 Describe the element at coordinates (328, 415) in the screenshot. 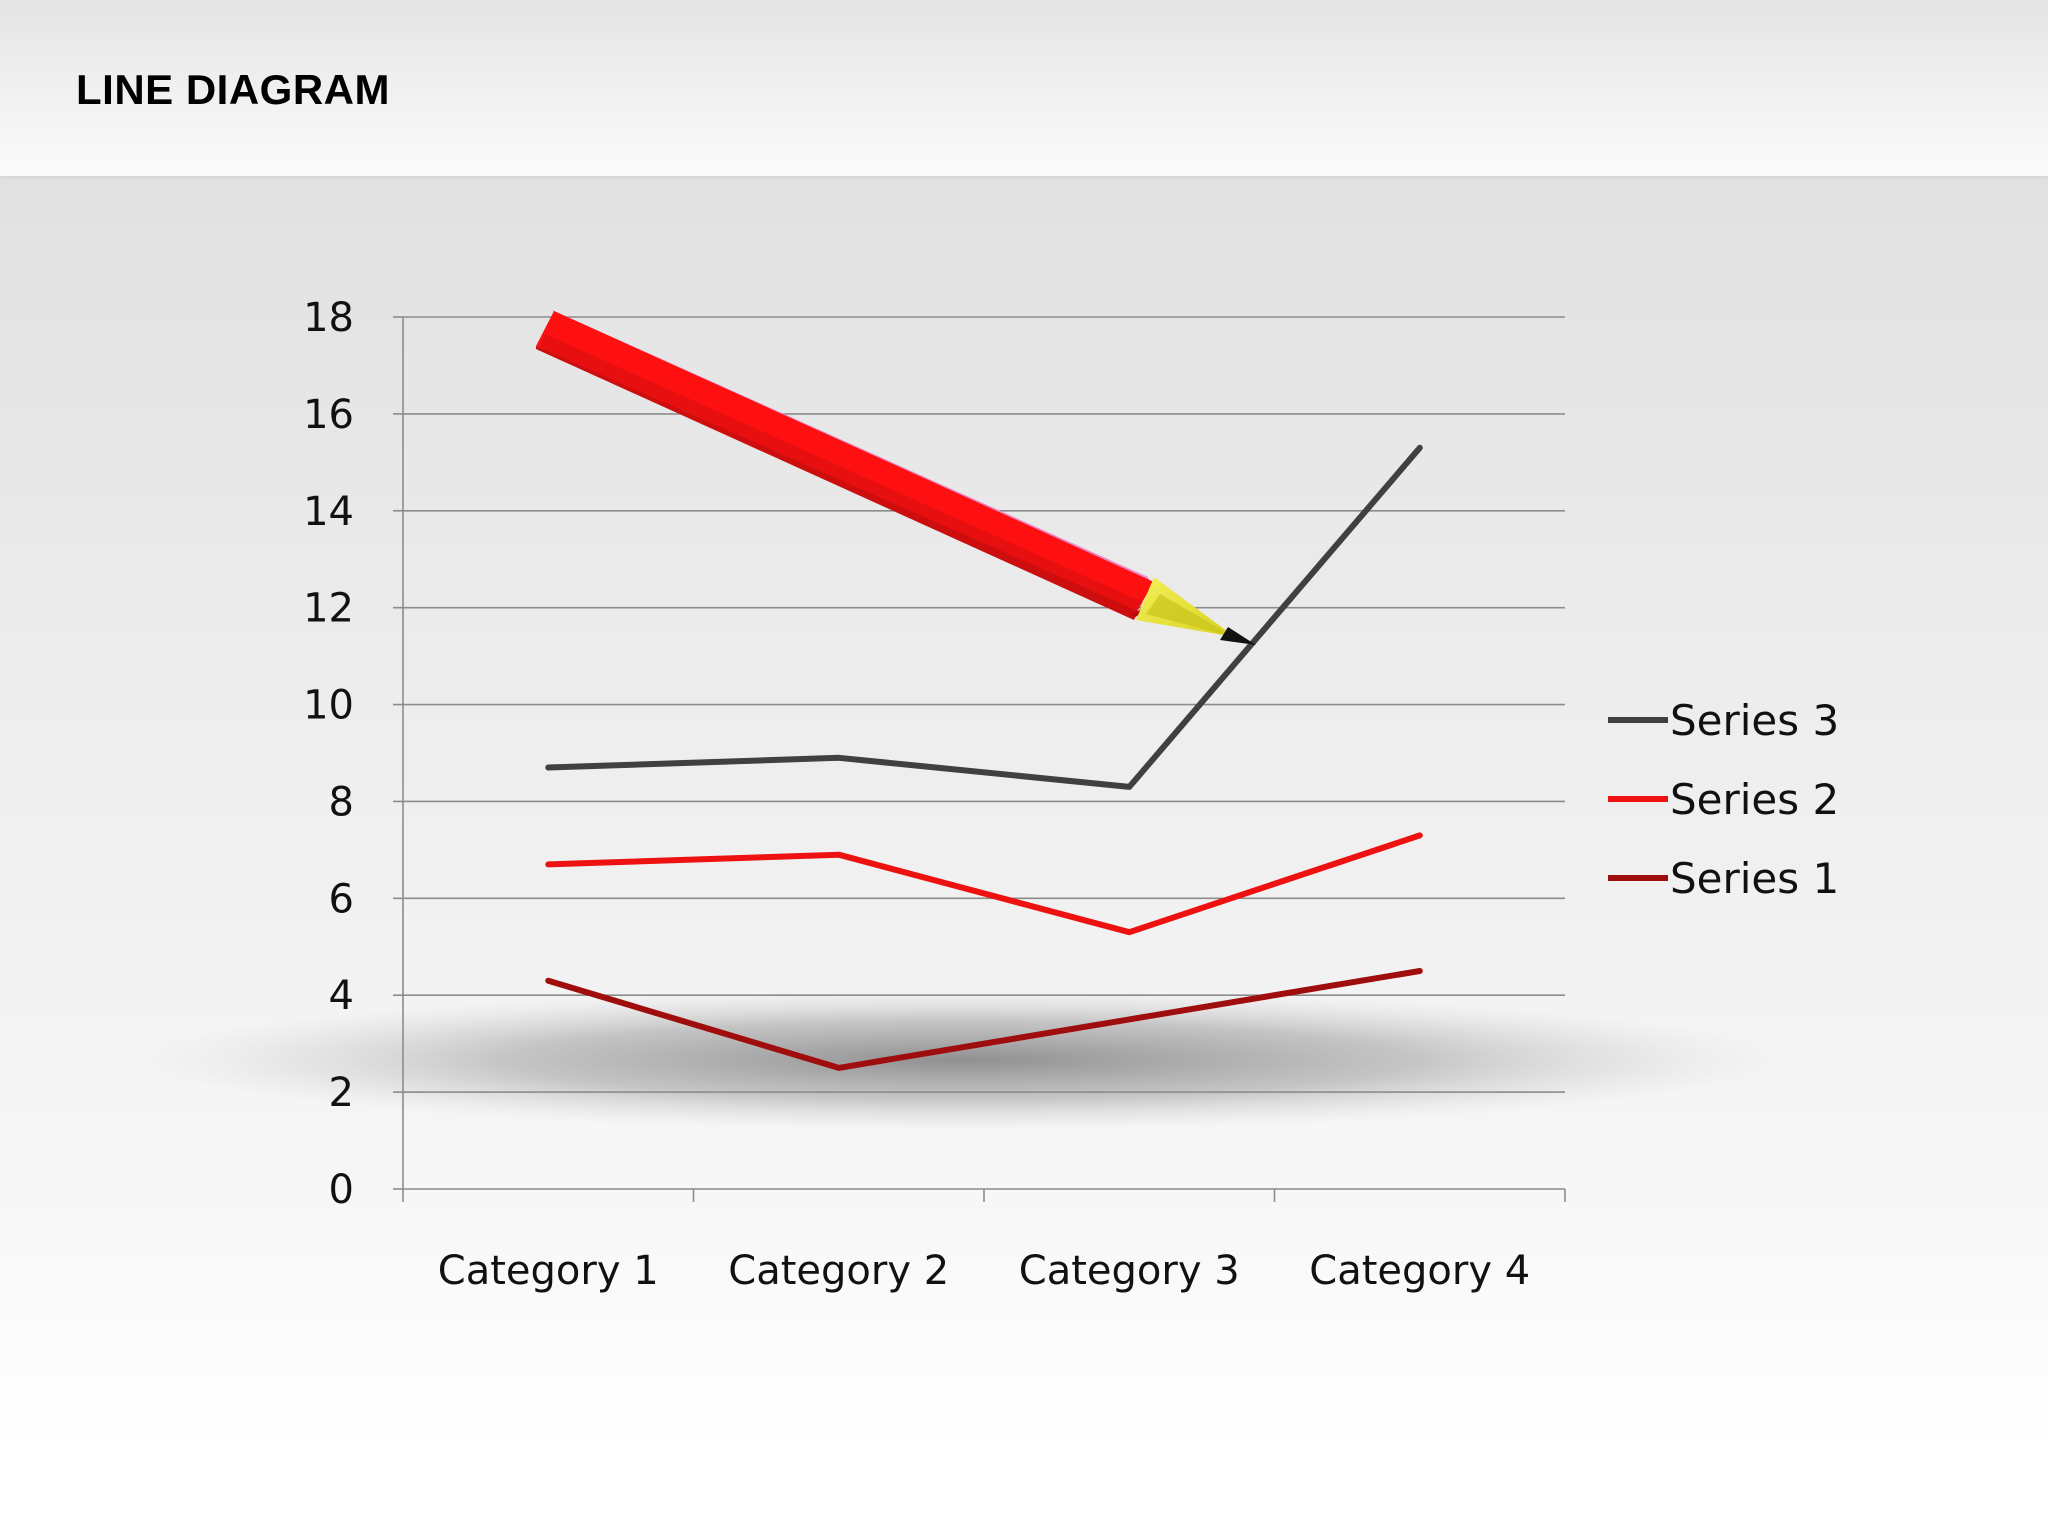

I see `y-tick-label: 16` at that location.